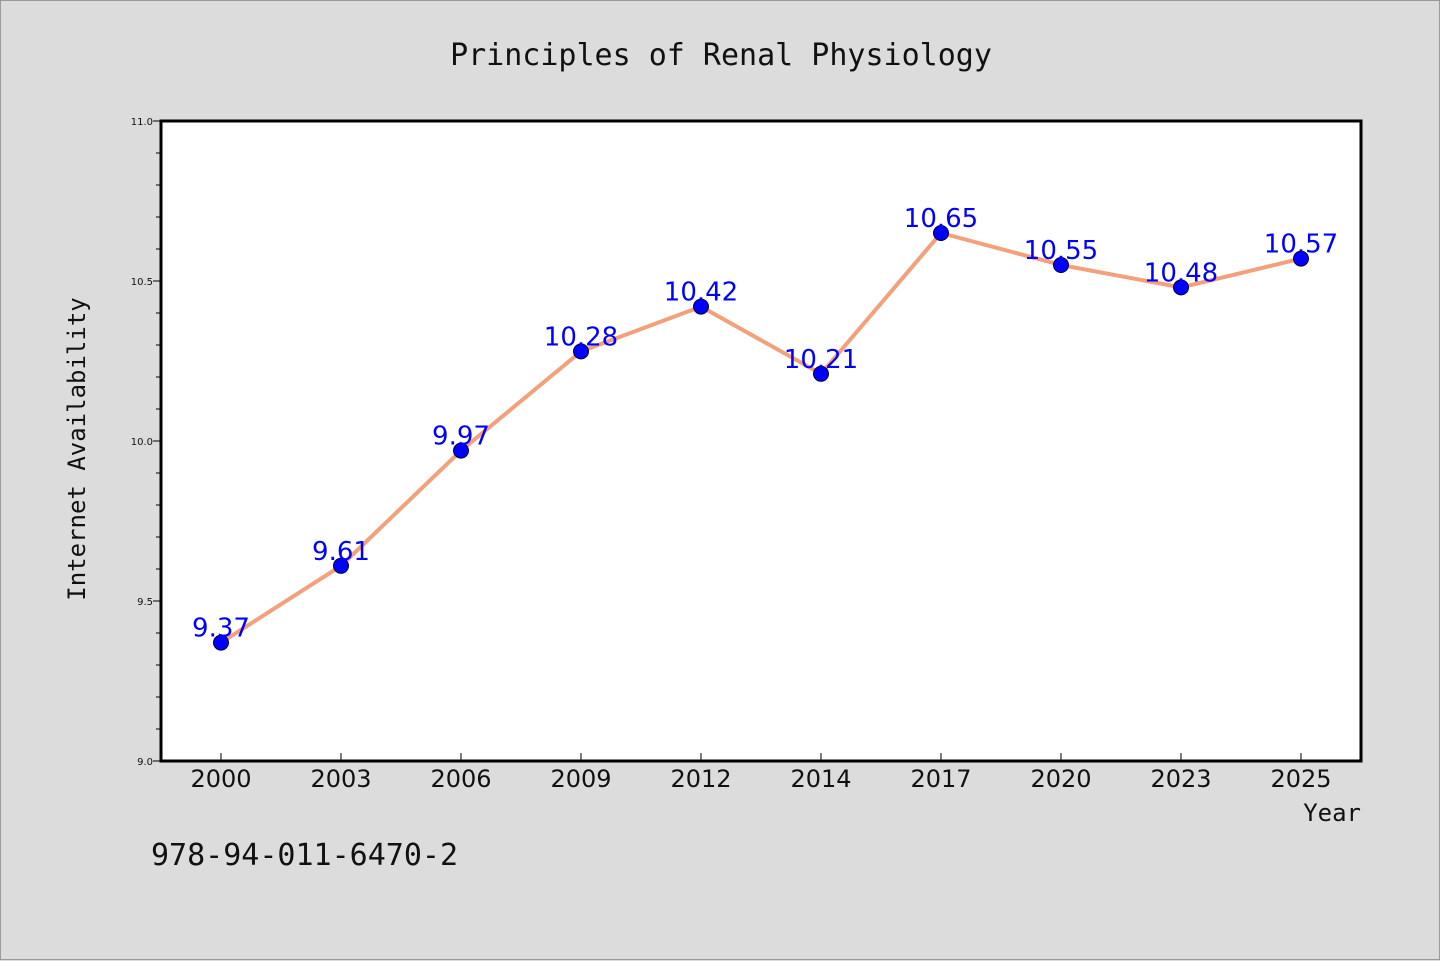 Image resolution: width=1440 pixels, height=961 pixels. Describe the element at coordinates (145, 602) in the screenshot. I see `y-tick-label: 9.5` at that location.